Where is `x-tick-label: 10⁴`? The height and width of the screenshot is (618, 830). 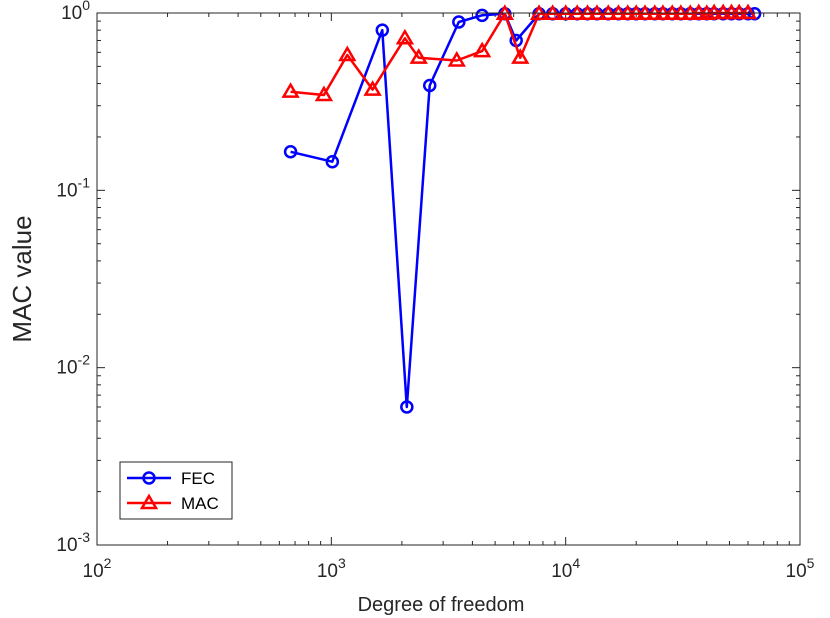
x-tick-label: 10⁴ is located at coordinates (565, 568).